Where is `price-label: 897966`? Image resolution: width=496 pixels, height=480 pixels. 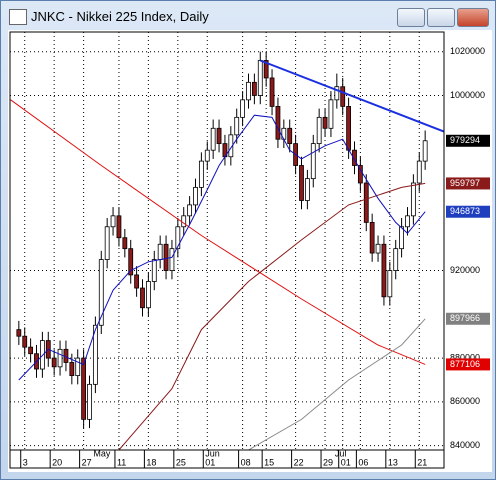 price-label: 897966 is located at coordinates (465, 318).